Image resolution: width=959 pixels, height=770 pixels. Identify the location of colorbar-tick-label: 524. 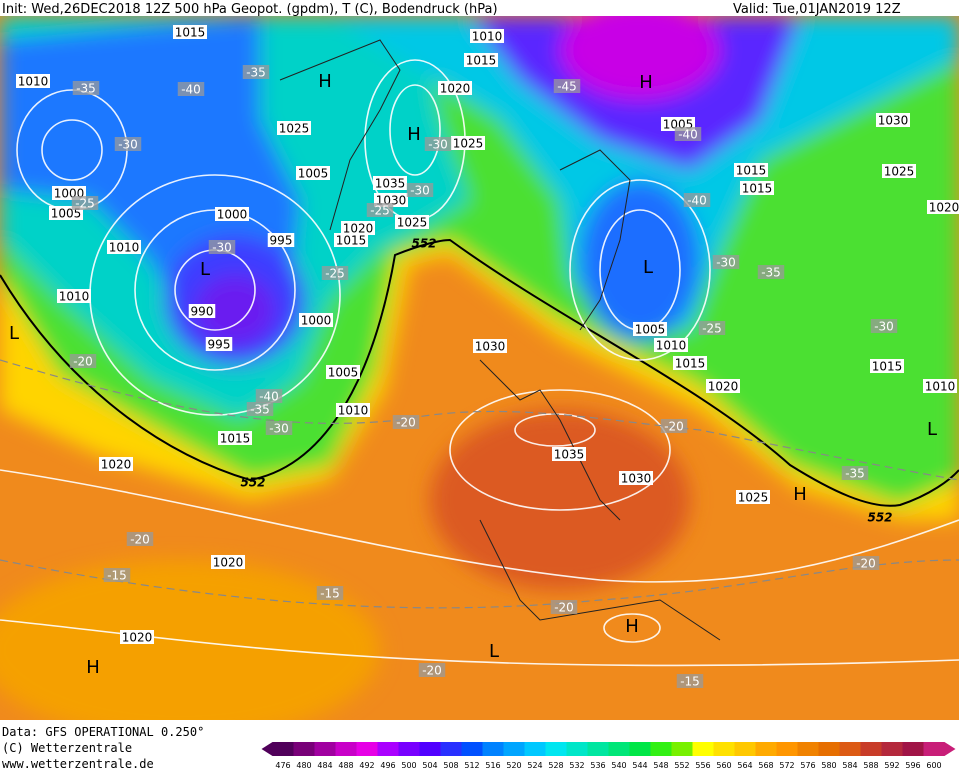
(534, 765).